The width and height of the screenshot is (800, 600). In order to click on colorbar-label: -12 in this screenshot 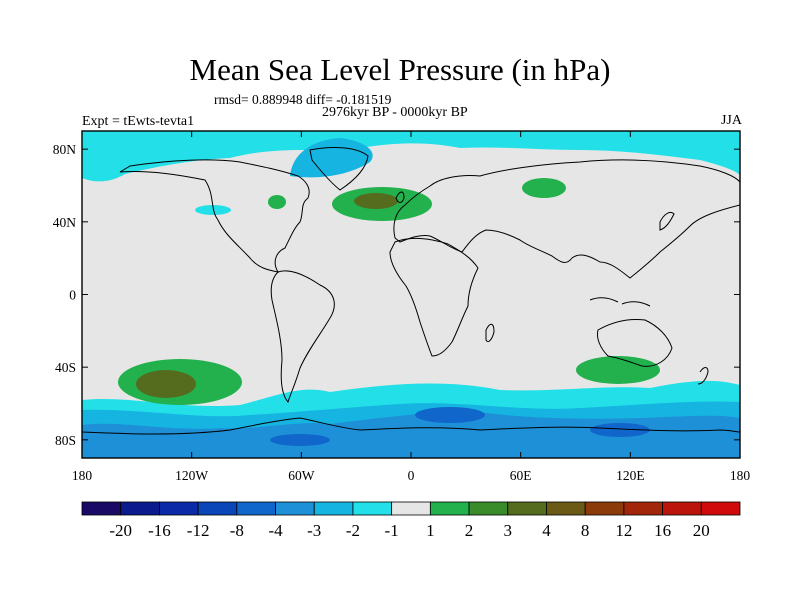, I will do `click(198, 530)`.